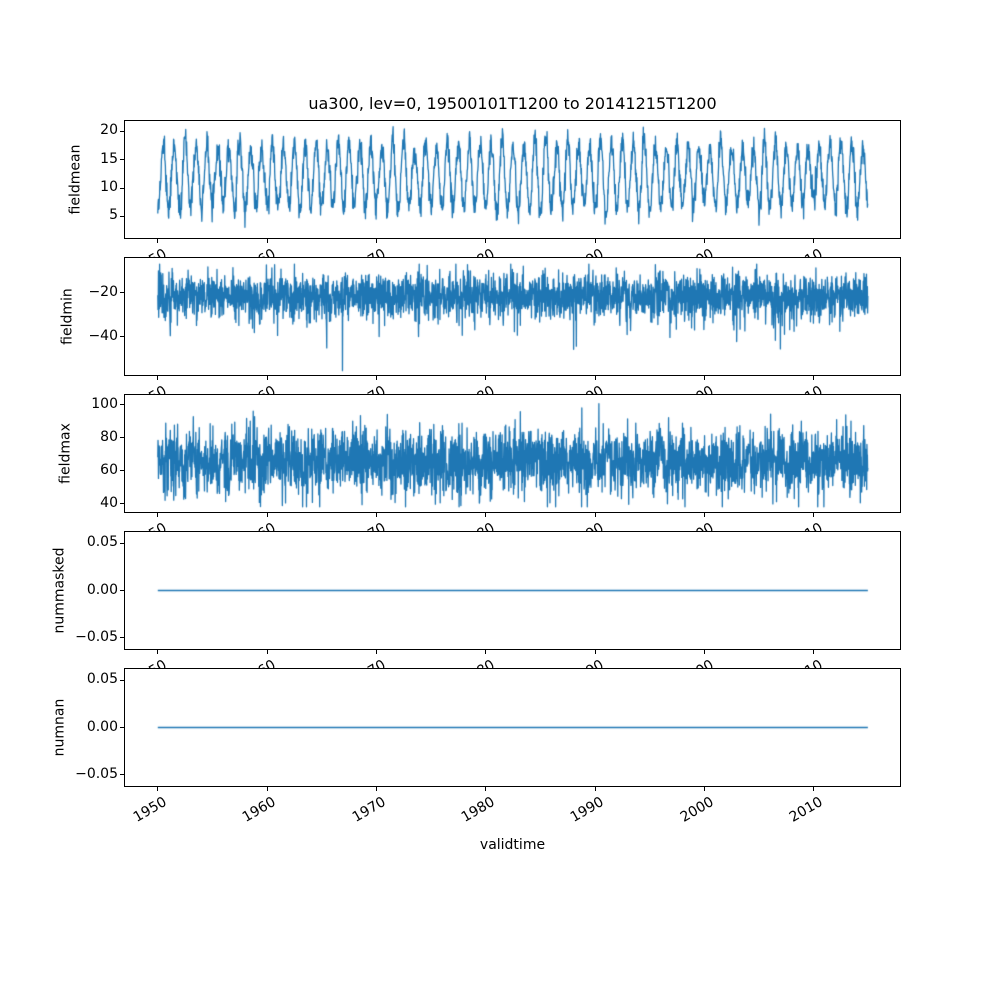 The width and height of the screenshot is (1000, 1000). What do you see at coordinates (113, 215) in the screenshot?
I see `y-tick-label: 5` at bounding box center [113, 215].